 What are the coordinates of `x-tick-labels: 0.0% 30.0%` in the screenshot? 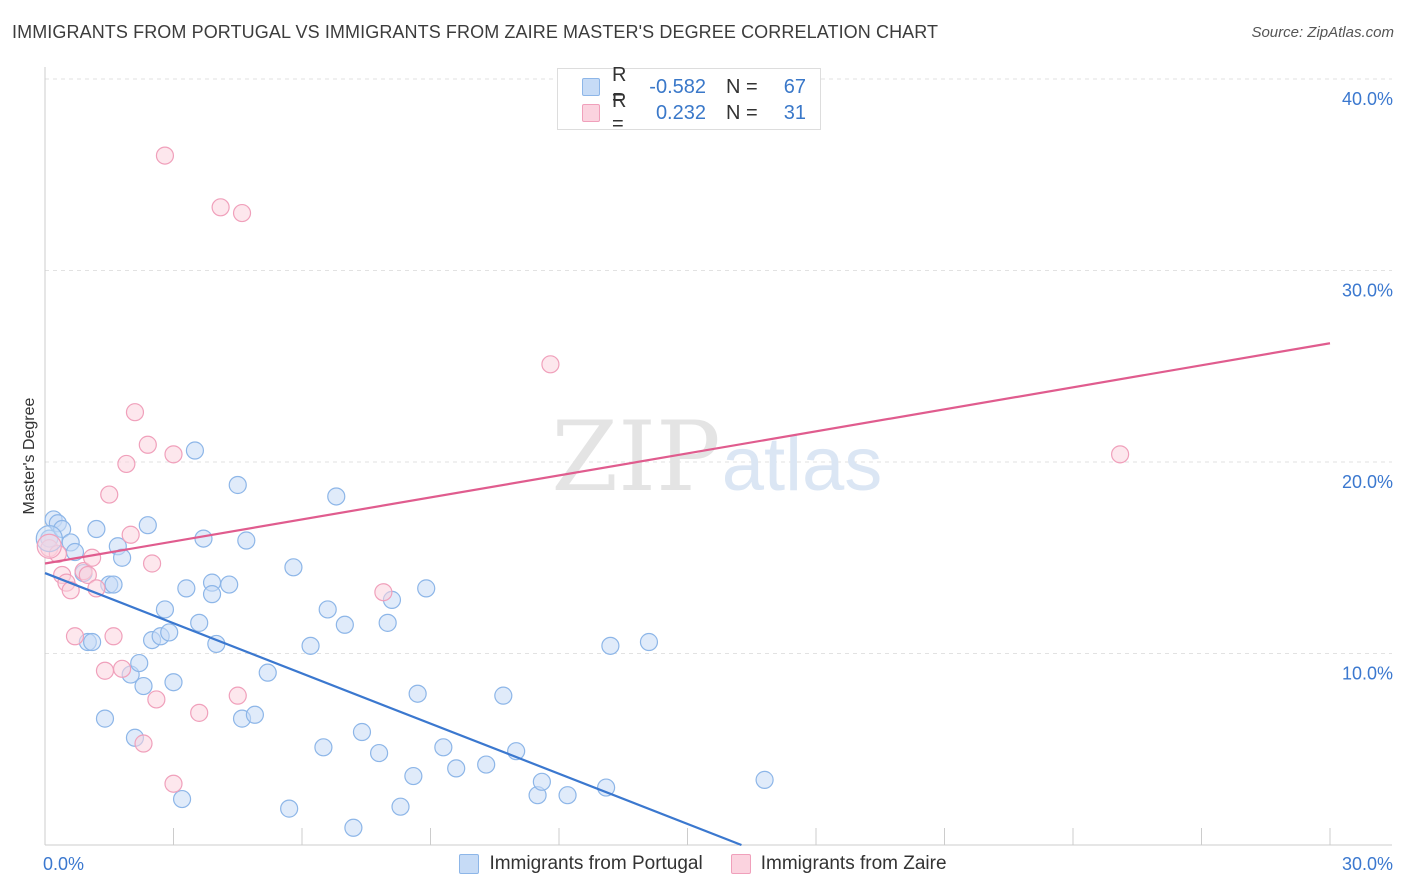 It's located at (718, 864).